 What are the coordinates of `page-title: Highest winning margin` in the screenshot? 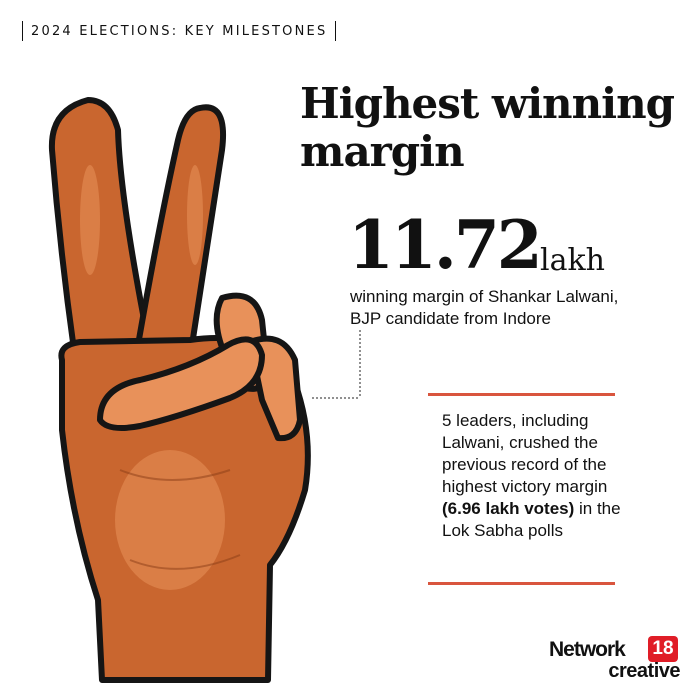 It's located at (487, 127).